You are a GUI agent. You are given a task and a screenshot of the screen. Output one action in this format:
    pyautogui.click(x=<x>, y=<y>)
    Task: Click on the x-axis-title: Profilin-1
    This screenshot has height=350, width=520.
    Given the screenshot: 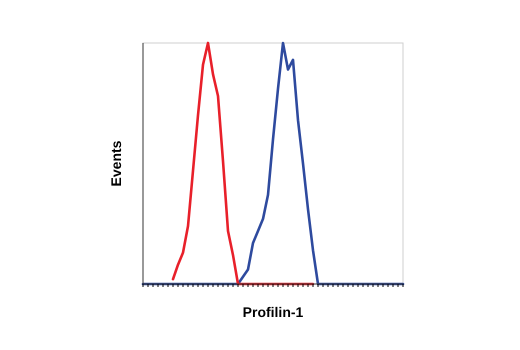 What is the action you would take?
    pyautogui.click(x=273, y=312)
    